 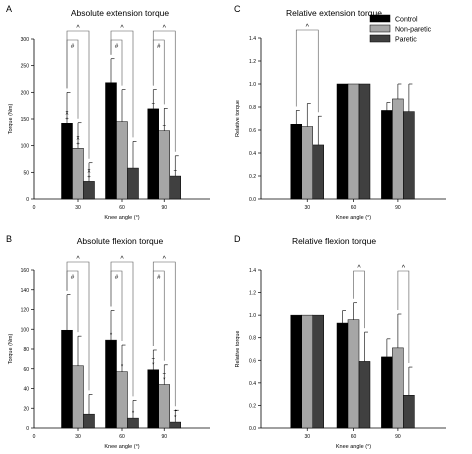 What do you see at coordinates (25, 40) in the screenshot?
I see `y-tick-label: 300` at bounding box center [25, 40].